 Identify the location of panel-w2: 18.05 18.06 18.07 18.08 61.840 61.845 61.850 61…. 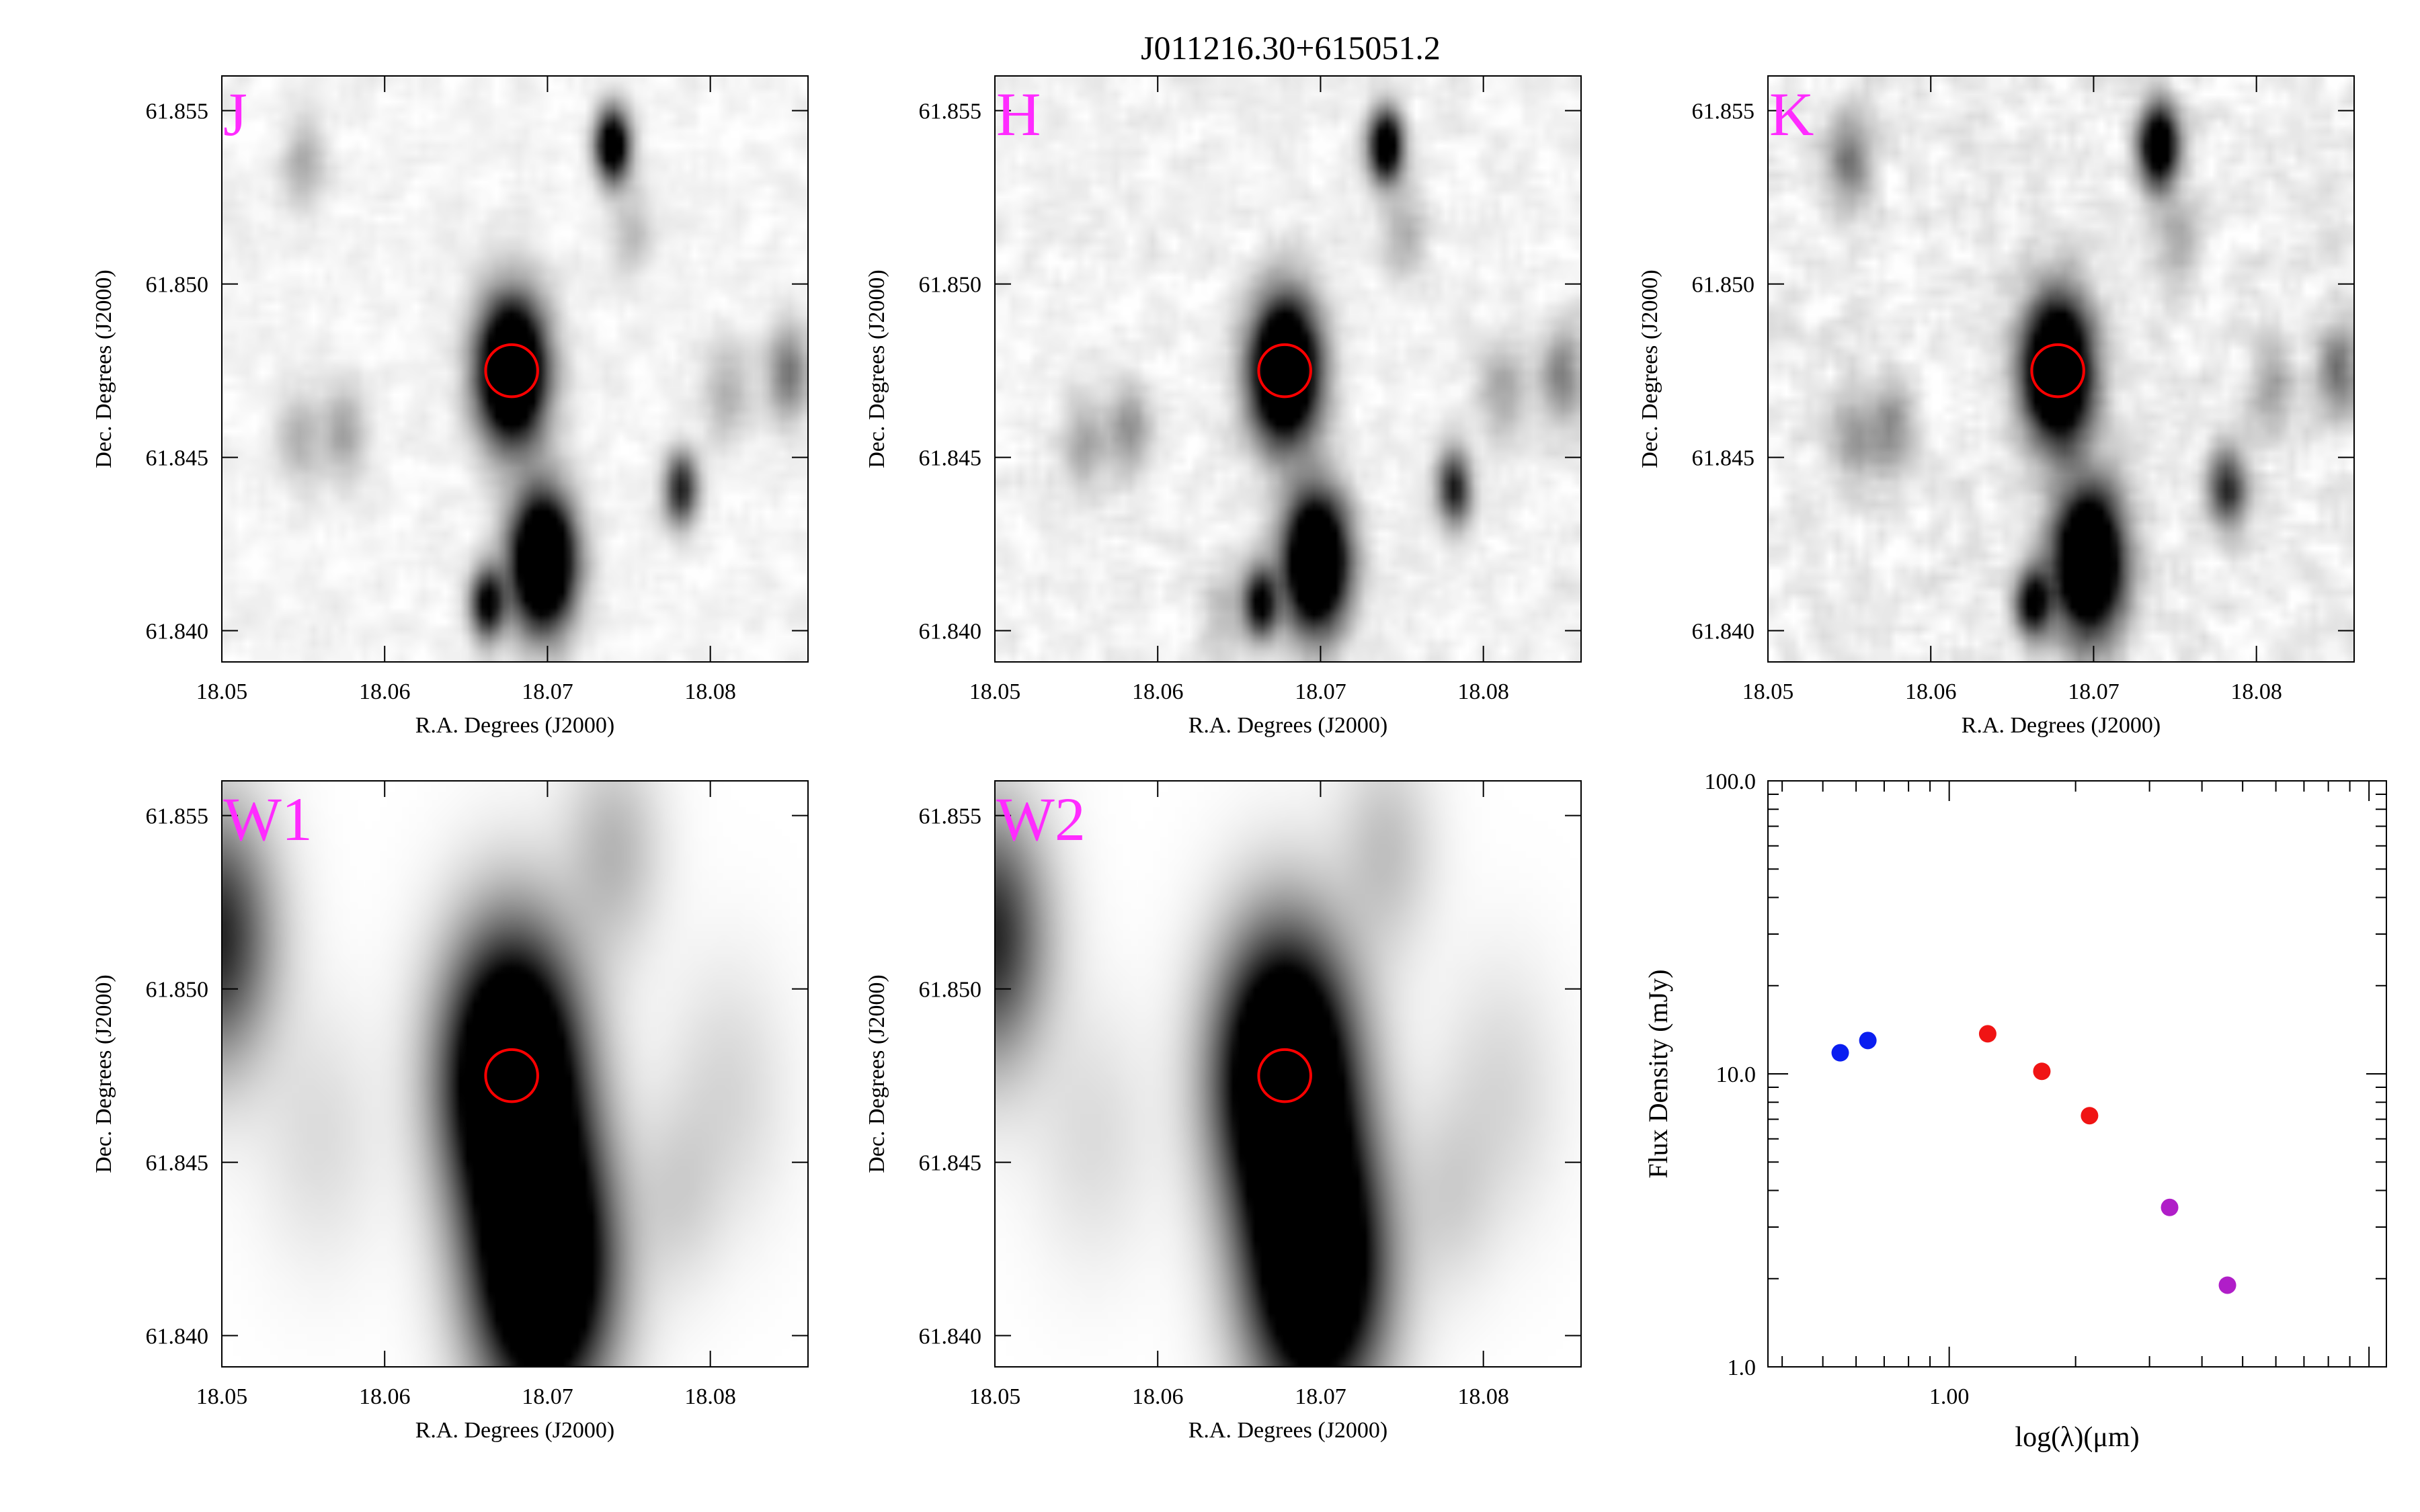
(1223, 1111).